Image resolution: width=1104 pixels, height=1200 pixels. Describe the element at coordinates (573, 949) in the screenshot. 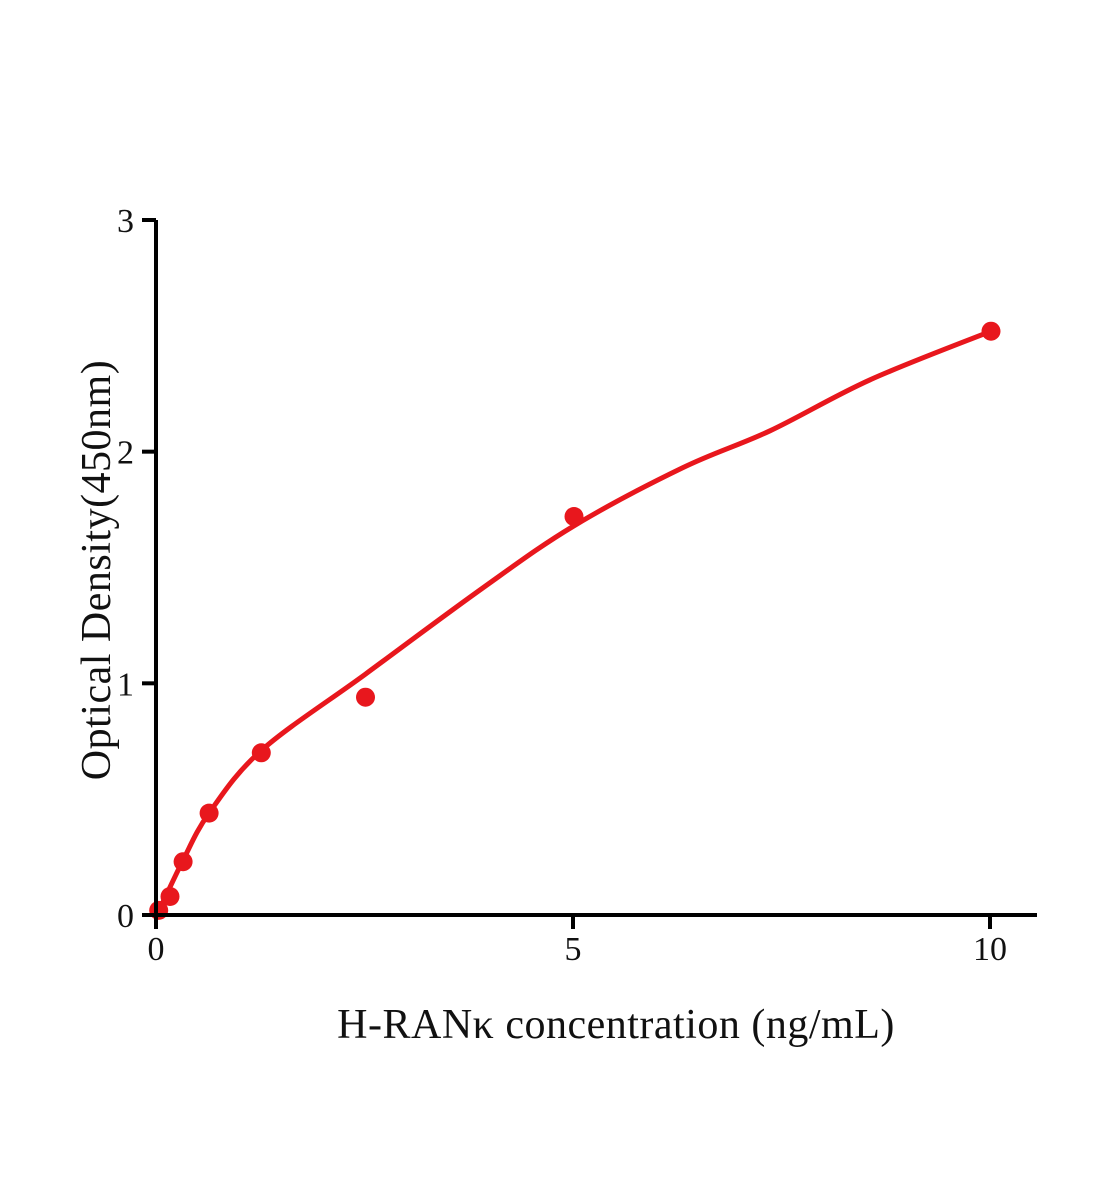

I see `x-tick-label: 5` at that location.